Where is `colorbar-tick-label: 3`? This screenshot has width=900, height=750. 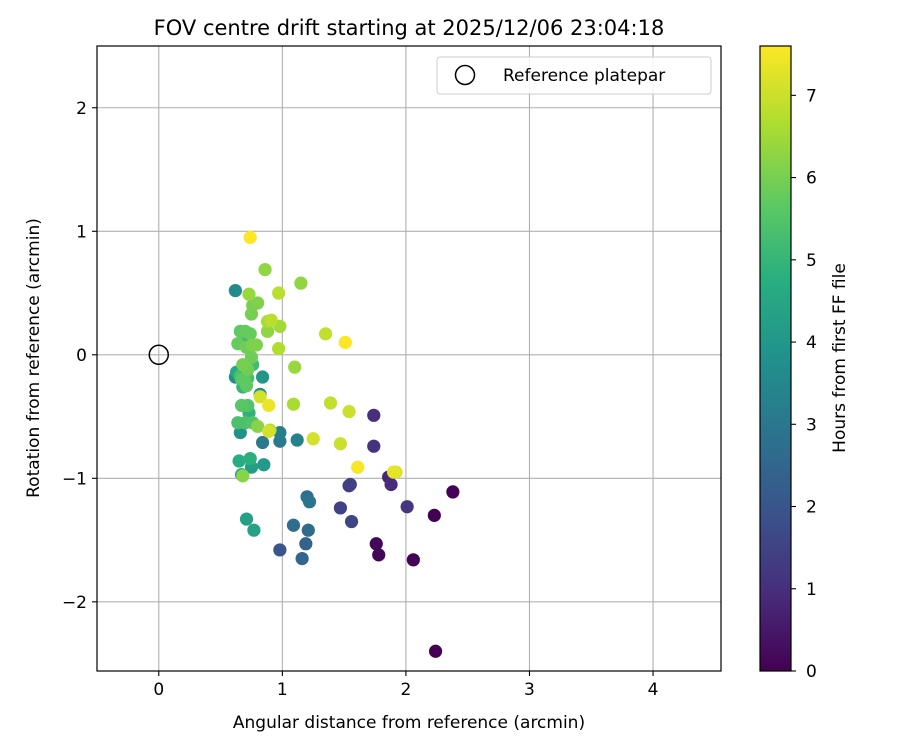
colorbar-tick-label: 3 is located at coordinates (811, 425).